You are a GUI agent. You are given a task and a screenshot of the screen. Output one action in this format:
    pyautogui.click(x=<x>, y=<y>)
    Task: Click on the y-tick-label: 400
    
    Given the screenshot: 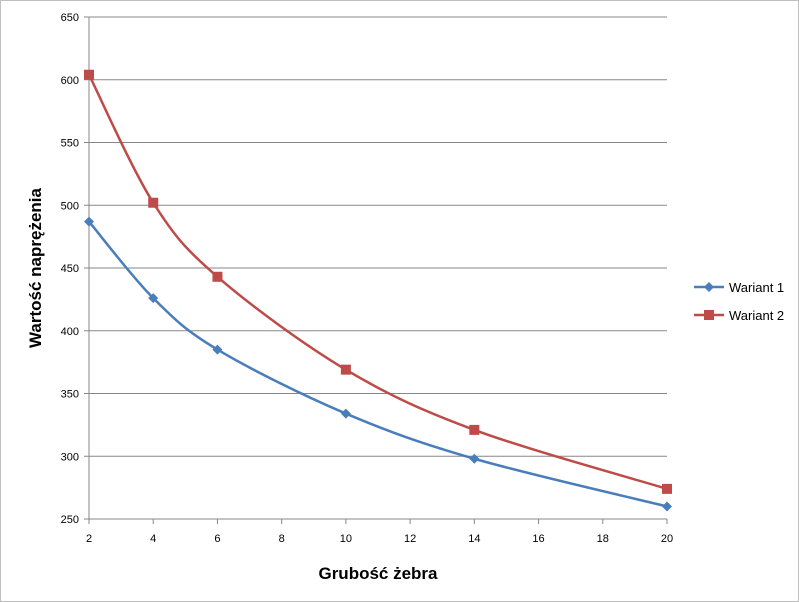 What is the action you would take?
    pyautogui.click(x=70, y=332)
    